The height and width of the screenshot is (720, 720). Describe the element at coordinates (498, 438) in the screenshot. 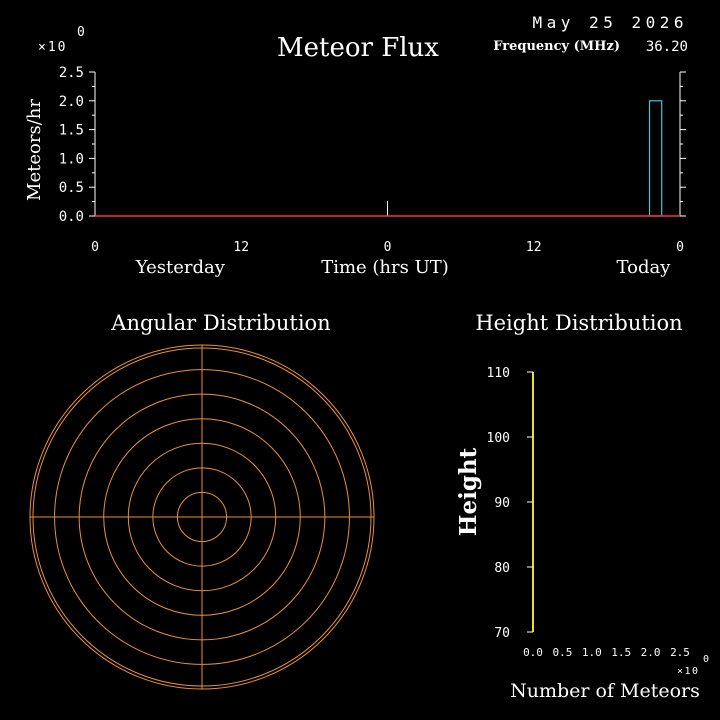

I see `height-y-tick-label: 100` at that location.